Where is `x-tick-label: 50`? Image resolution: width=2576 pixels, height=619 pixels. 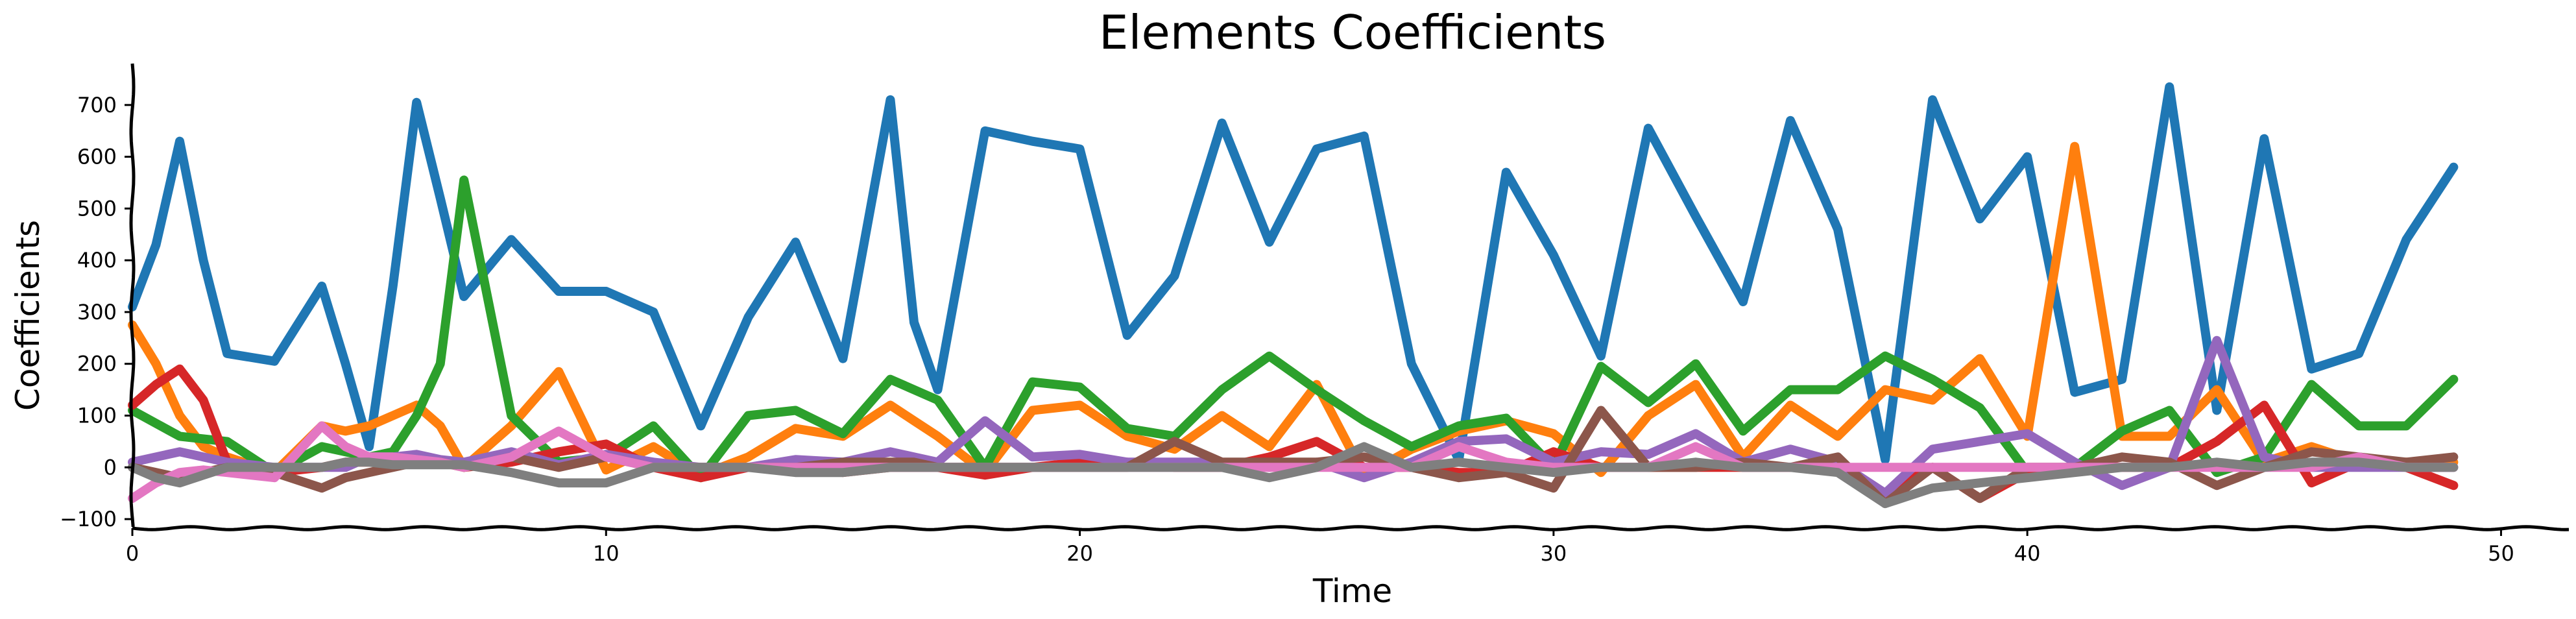 x-tick-label: 50 is located at coordinates (2501, 554).